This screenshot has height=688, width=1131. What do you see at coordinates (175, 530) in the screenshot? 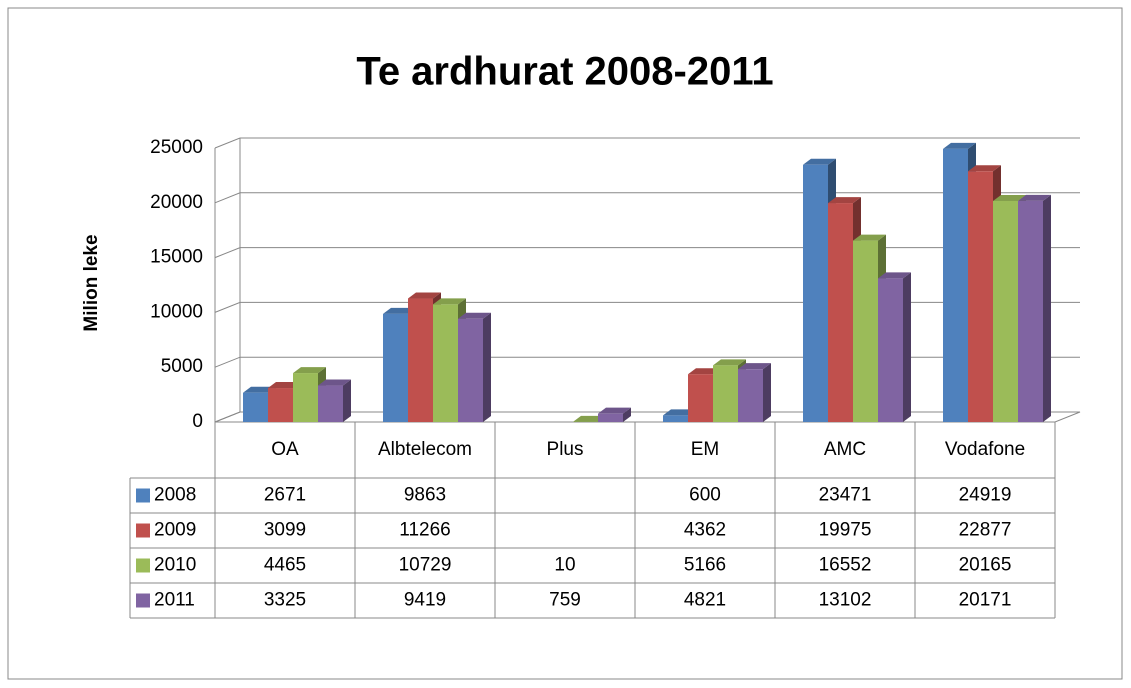
I see `legend-label: 2009` at bounding box center [175, 530].